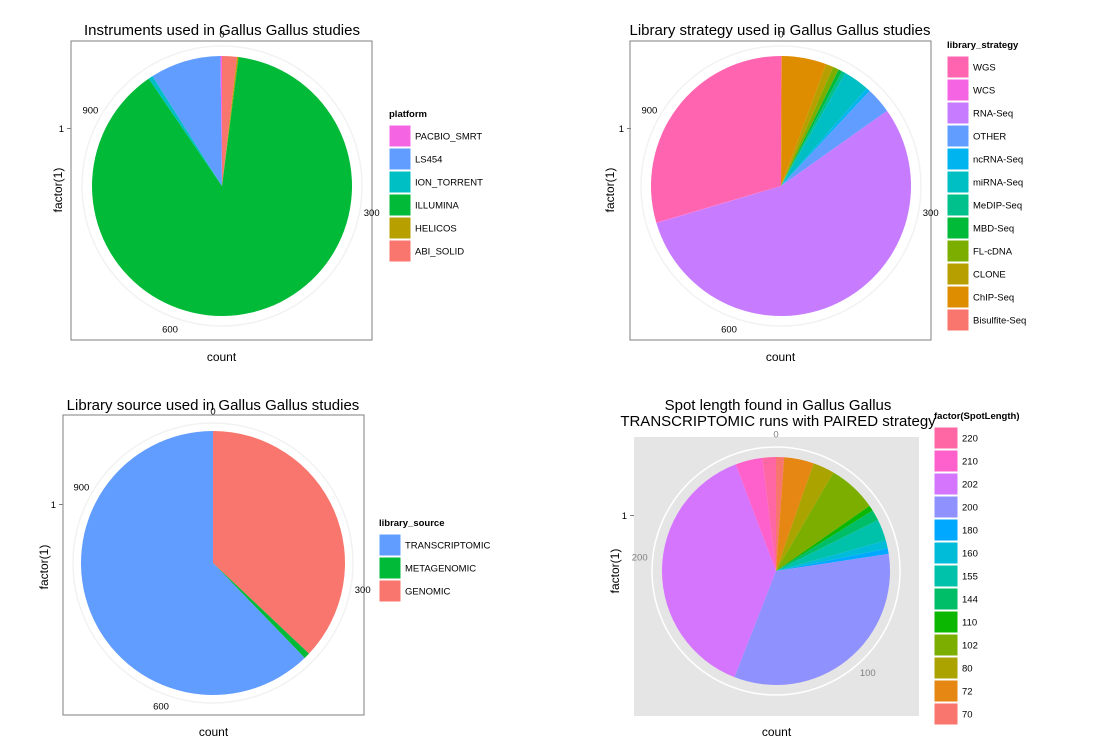 The width and height of the screenshot is (1100, 750). What do you see at coordinates (778, 405) in the screenshot?
I see `chart-title: Spot length found in Gallus Gallus` at bounding box center [778, 405].